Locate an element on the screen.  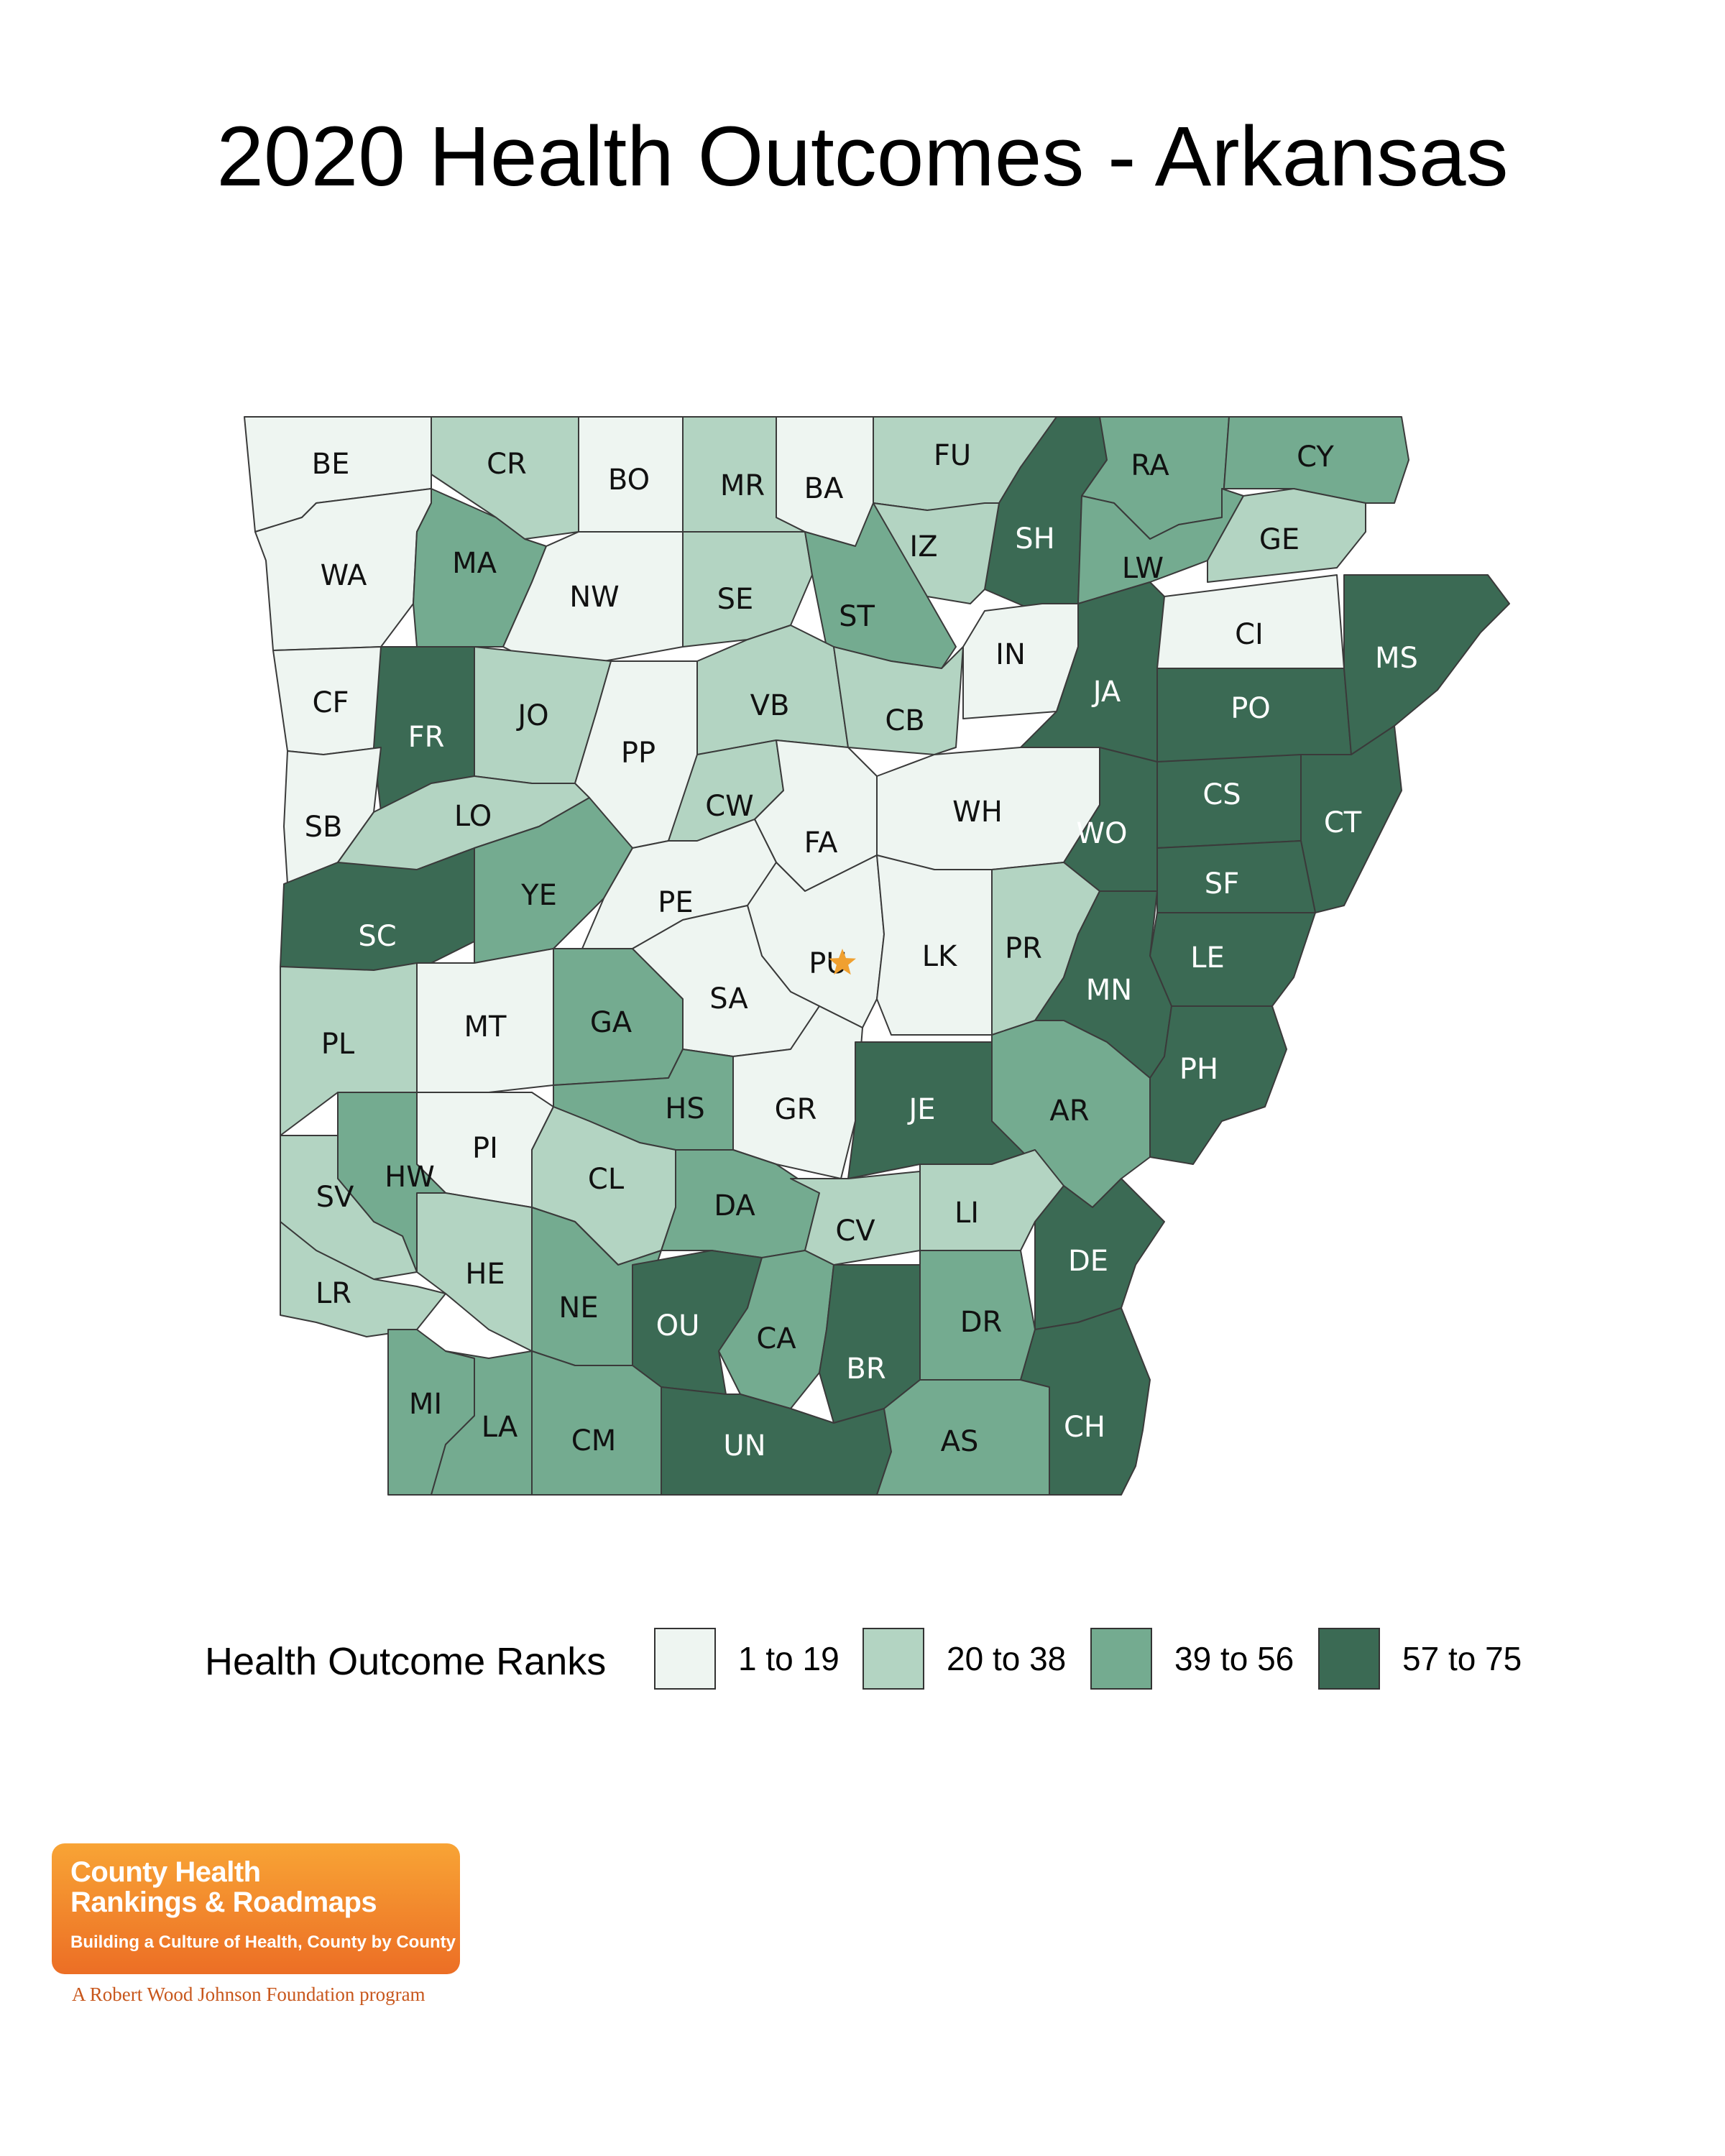
capital-star-icon is located at coordinates (842, 962).